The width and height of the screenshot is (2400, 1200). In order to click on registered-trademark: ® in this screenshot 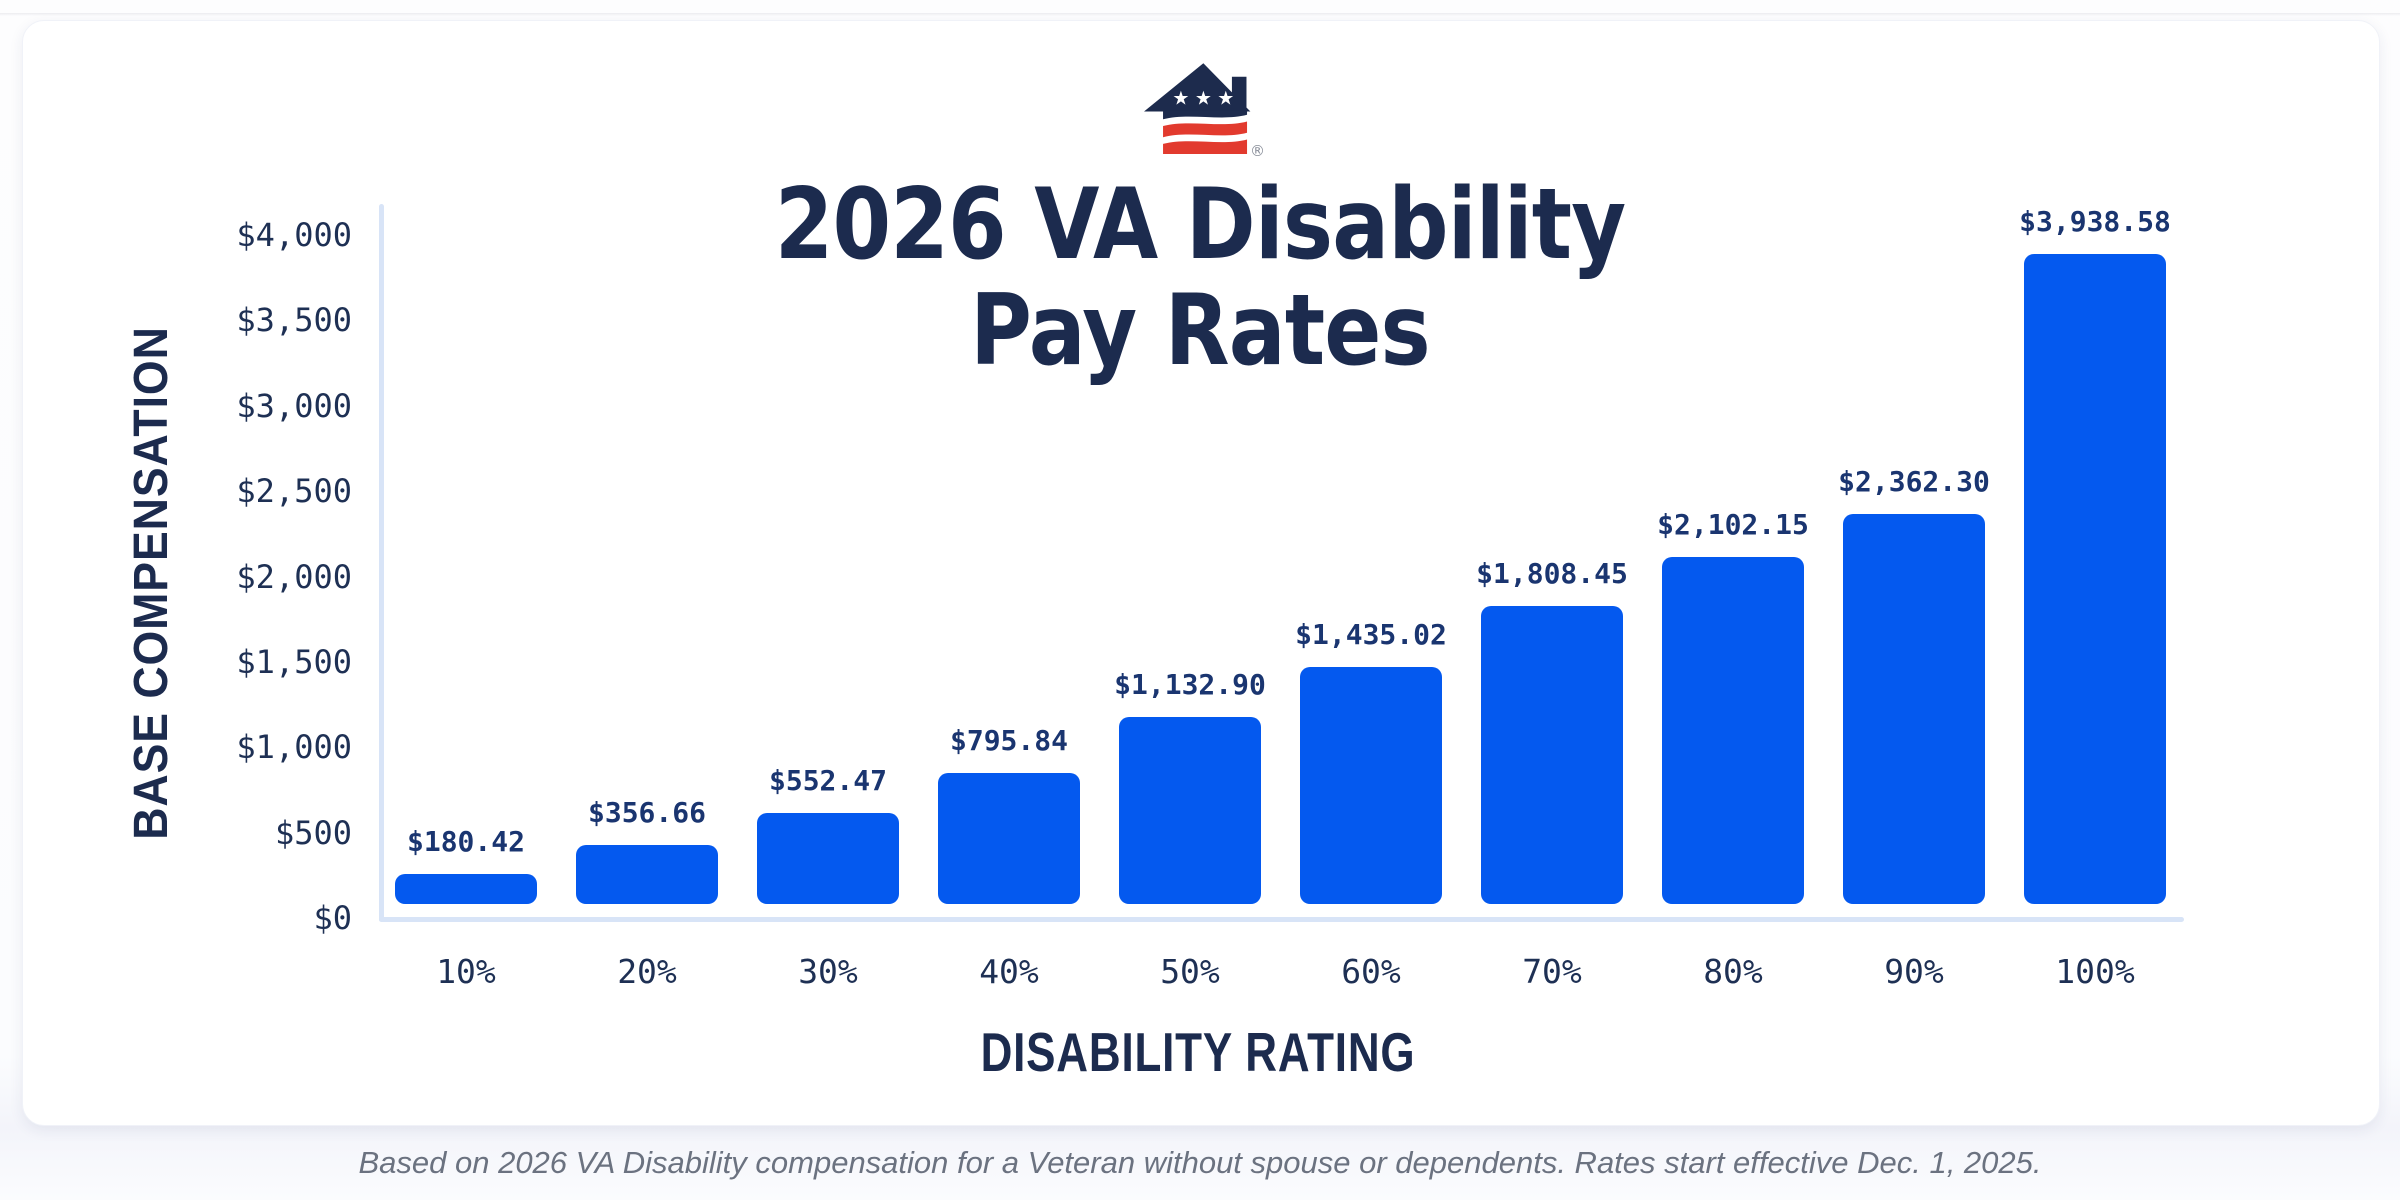, I will do `click(1257, 151)`.